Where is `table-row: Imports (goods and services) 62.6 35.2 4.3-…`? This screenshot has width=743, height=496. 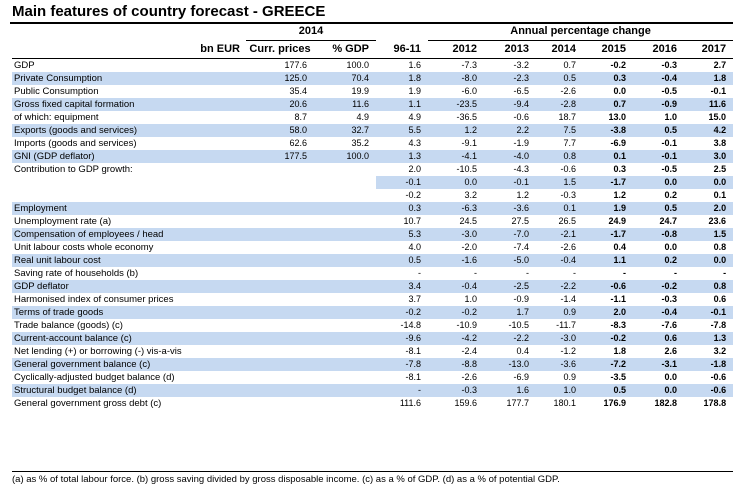 table-row: Imports (goods and services) 62.6 35.2 4.3-… is located at coordinates (373, 143).